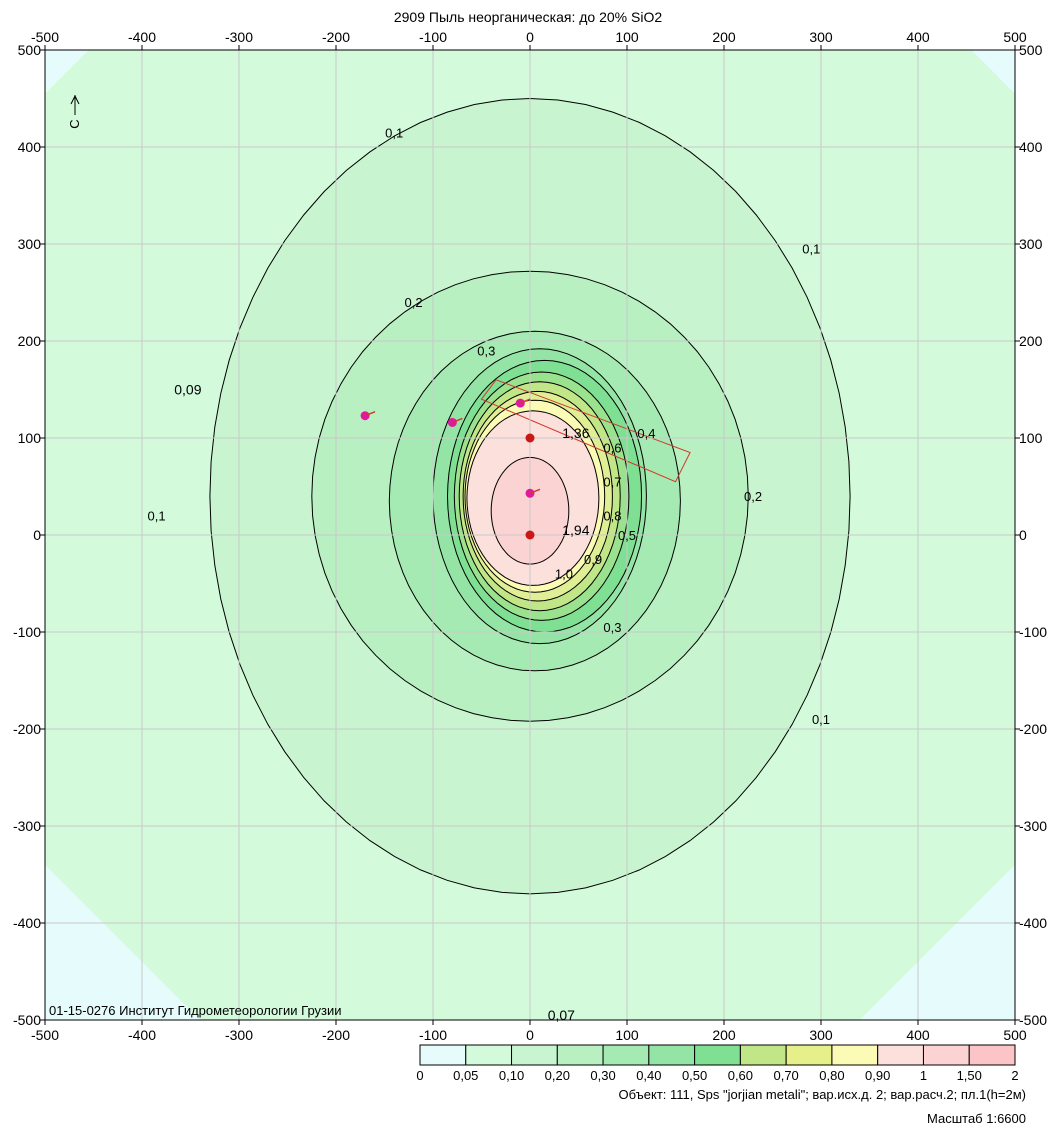 The width and height of the screenshot is (1056, 1143). I want to click on y-tick-label-right: -300, so click(1033, 826).